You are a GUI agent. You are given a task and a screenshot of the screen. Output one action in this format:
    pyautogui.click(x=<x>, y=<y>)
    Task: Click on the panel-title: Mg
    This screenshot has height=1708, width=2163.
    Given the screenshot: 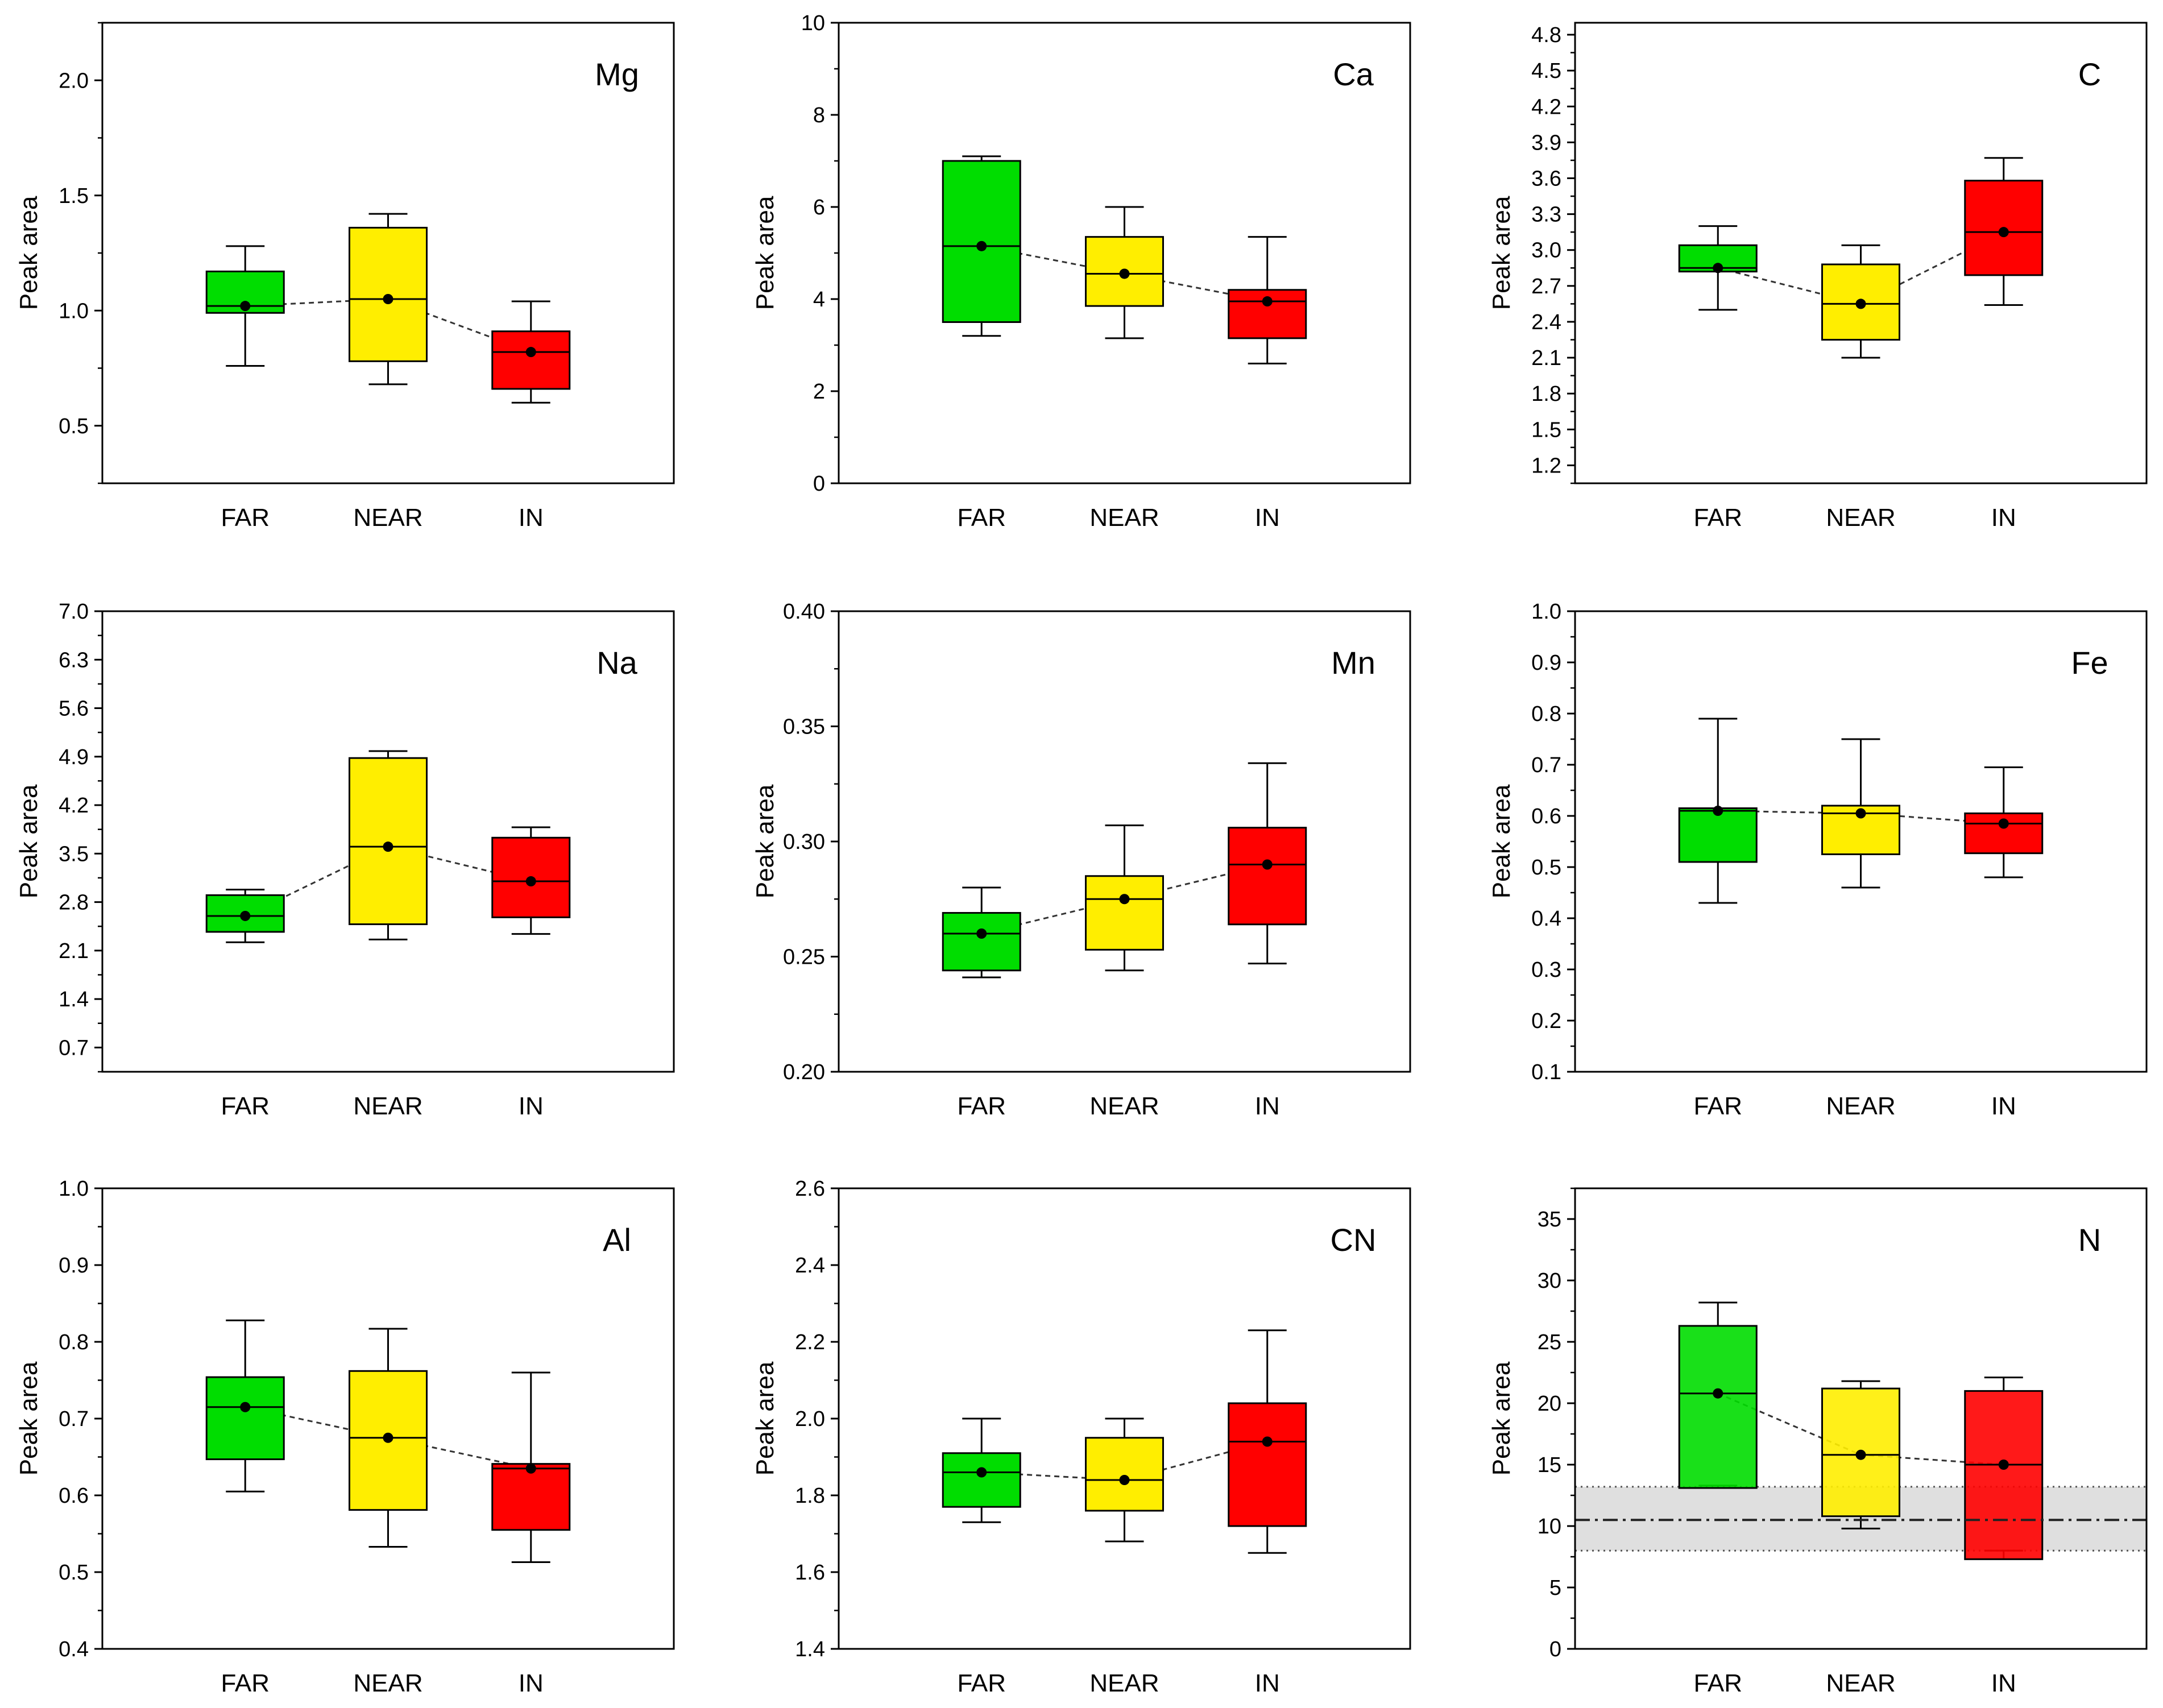 What is the action you would take?
    pyautogui.click(x=617, y=74)
    